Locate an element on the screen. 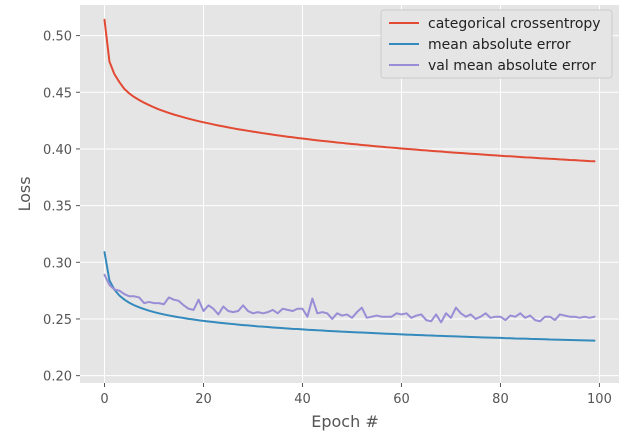  x-tick-label: 20 is located at coordinates (203, 399).